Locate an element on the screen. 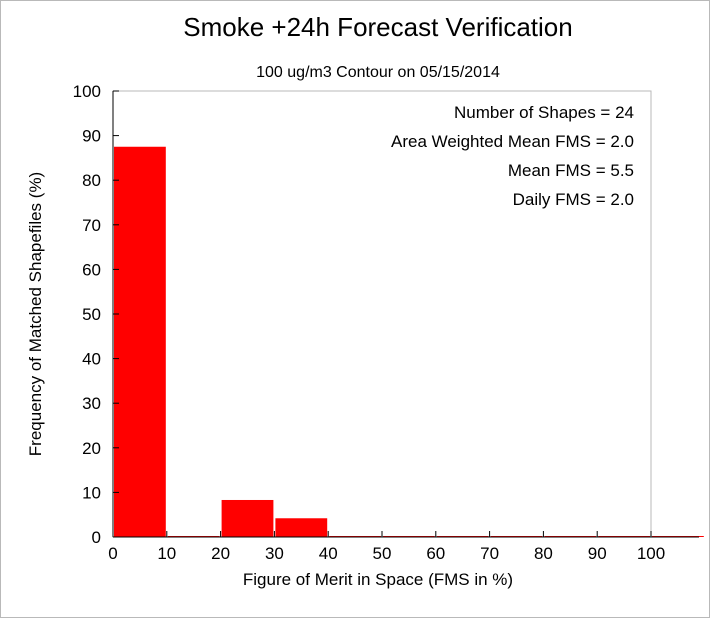 Image resolution: width=710 pixels, height=618 pixels. y-tick-label-50: 50 is located at coordinates (91, 314).